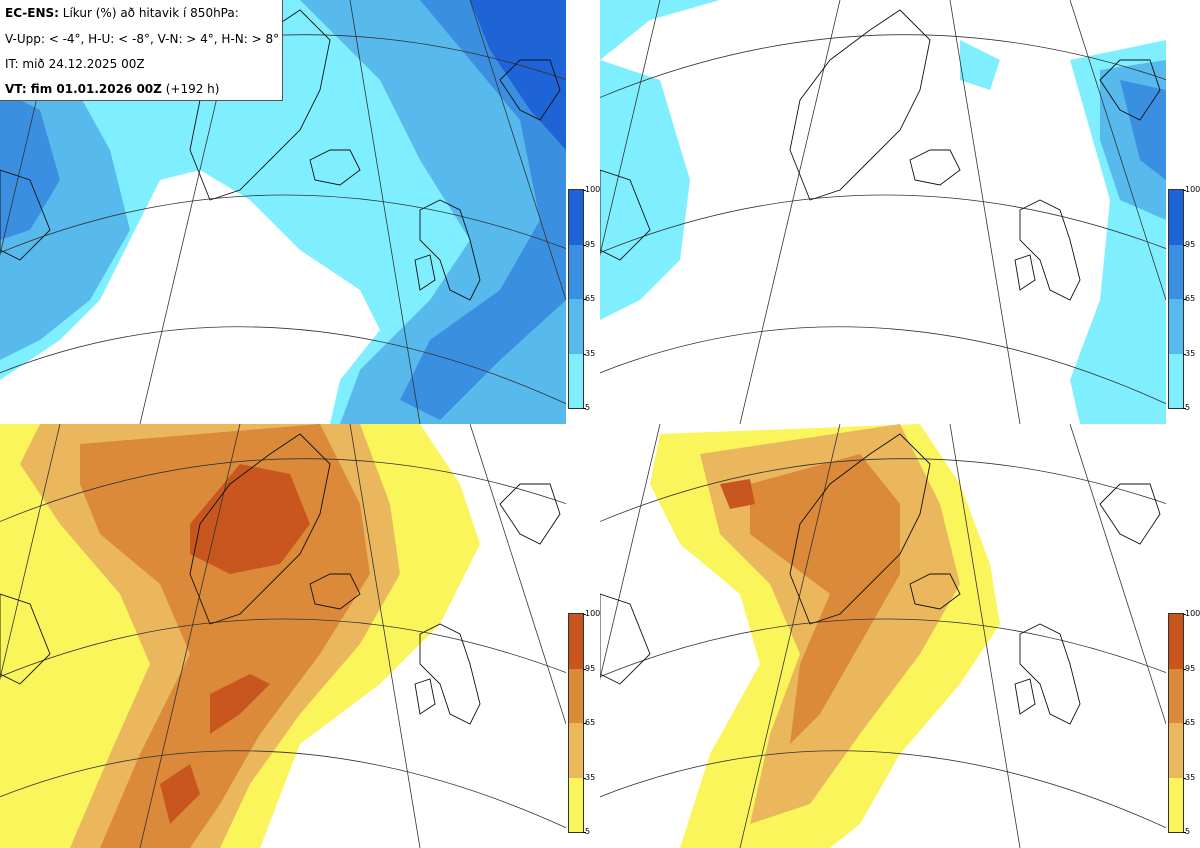  Describe the element at coordinates (32, 13) in the screenshot. I see `model-label: EC-ENS:` at that location.